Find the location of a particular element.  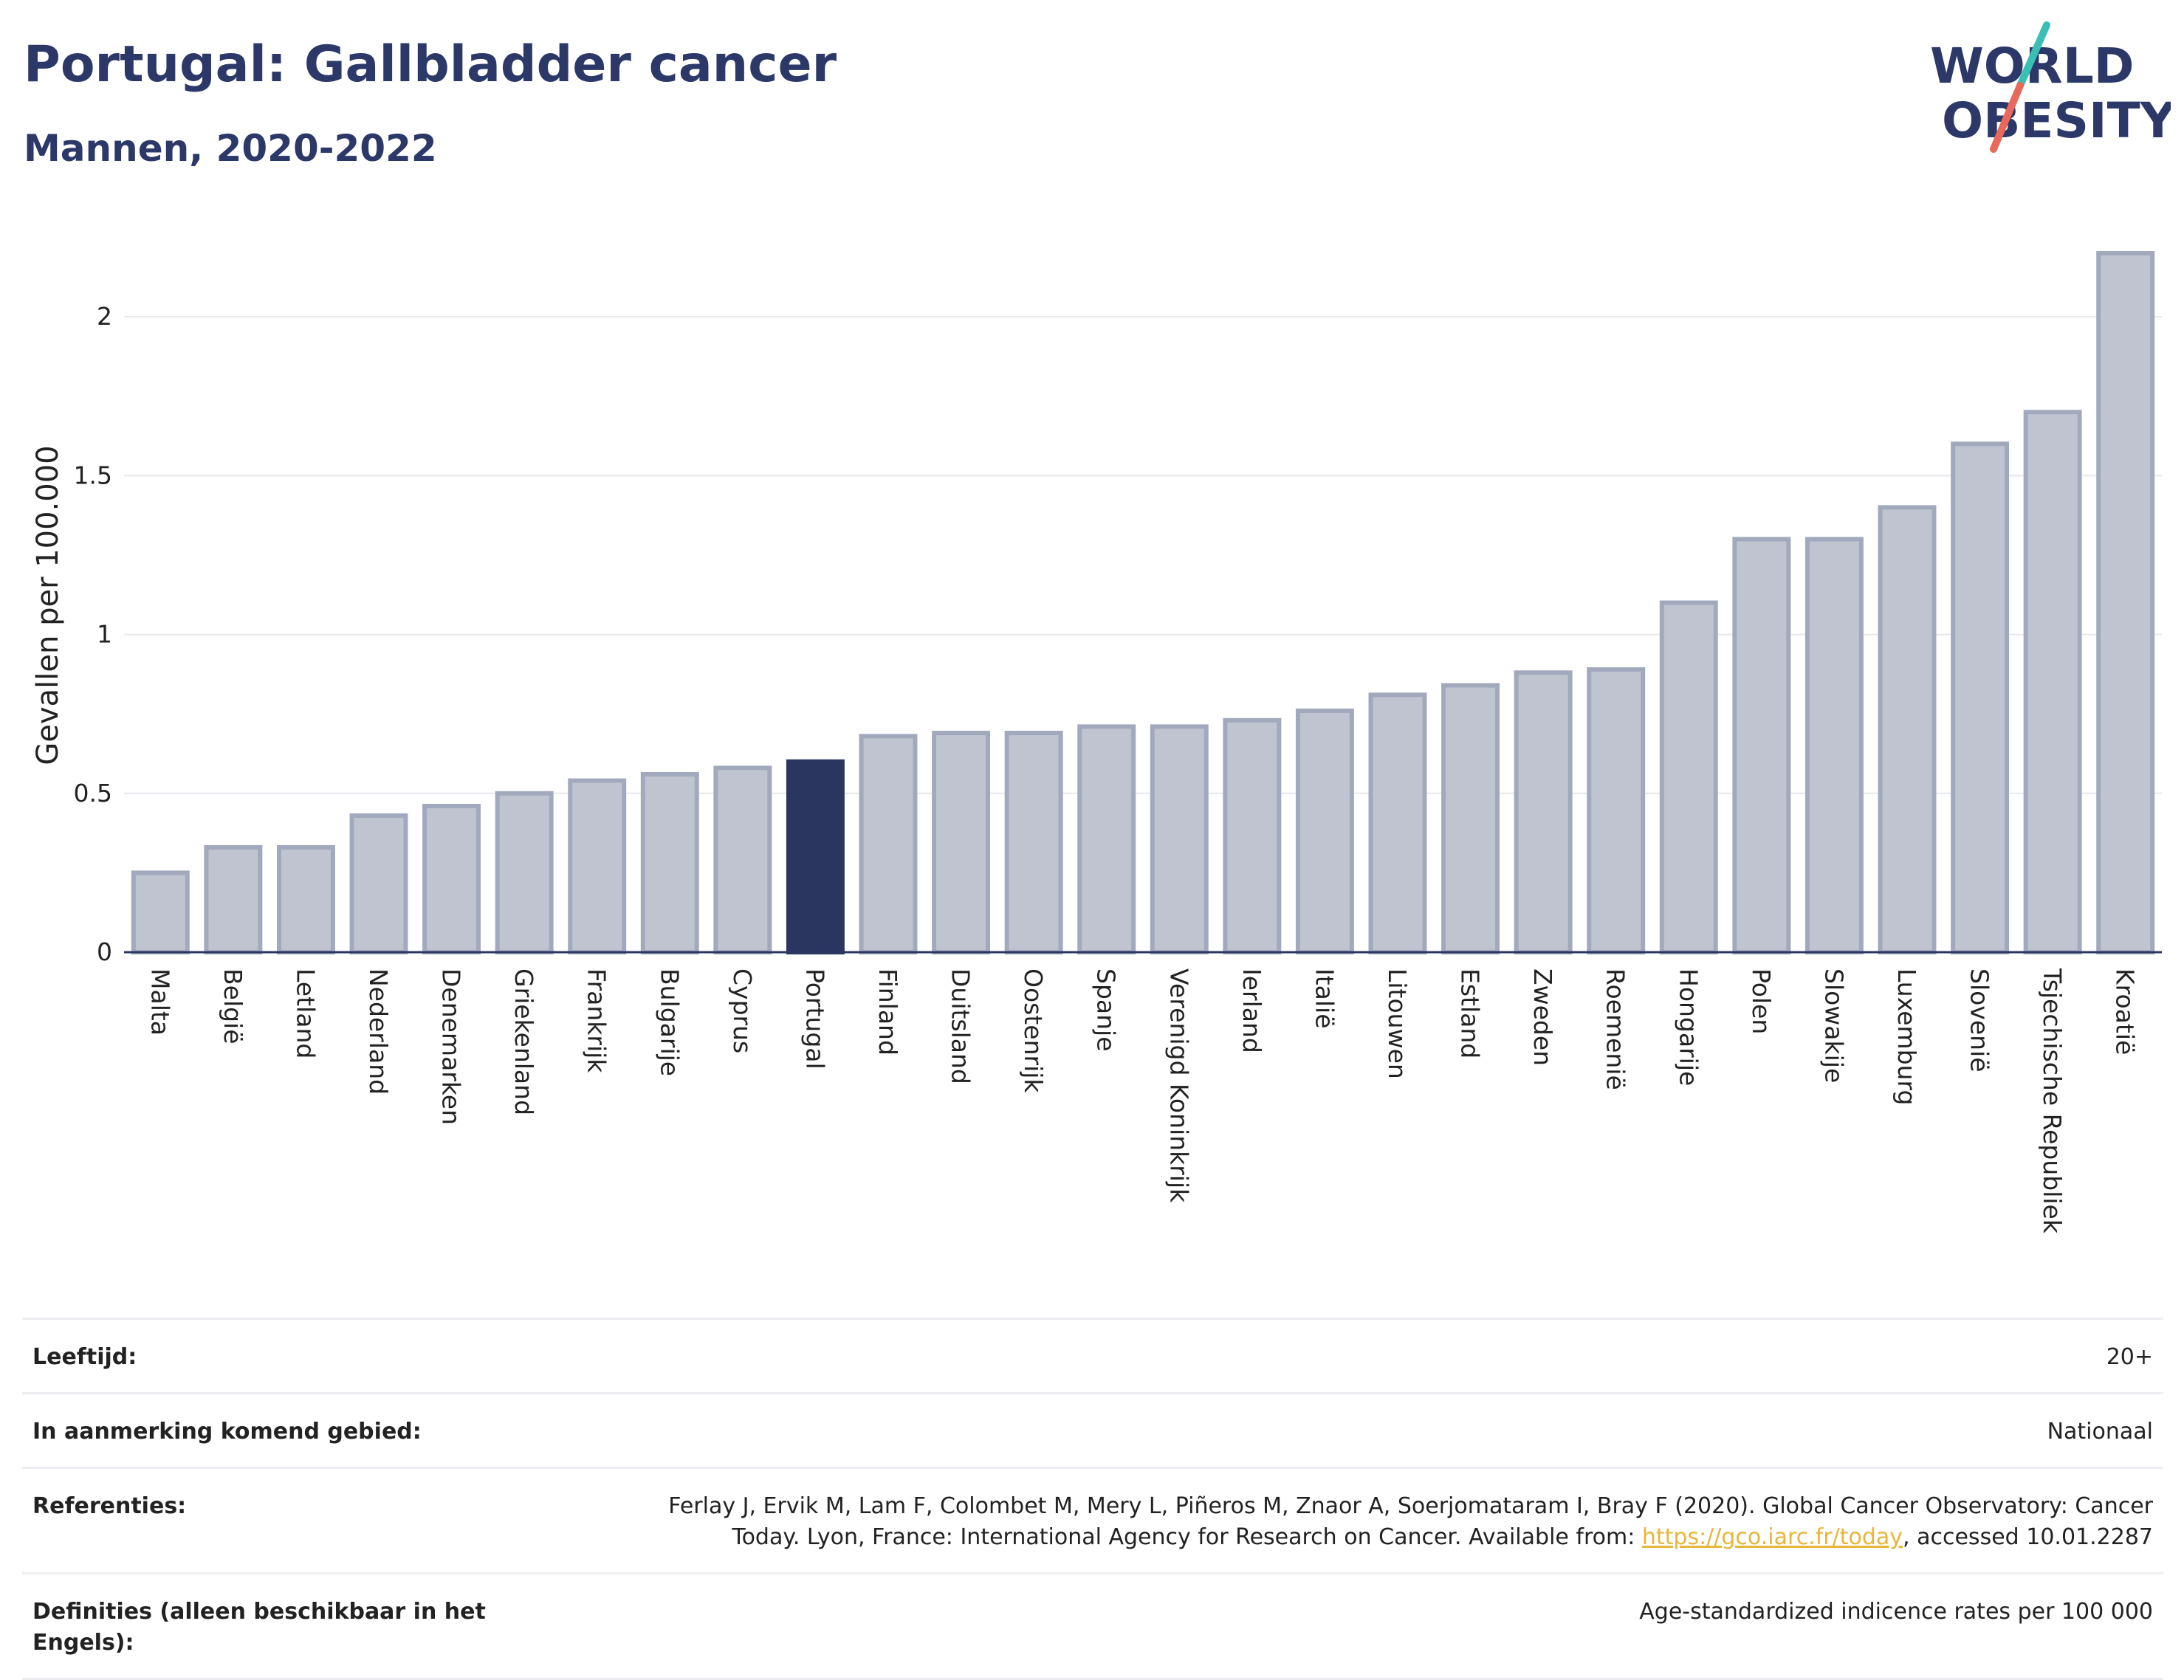

y-axis-ticks: 0 0.5 1 1.5 2 is located at coordinates (93, 634).